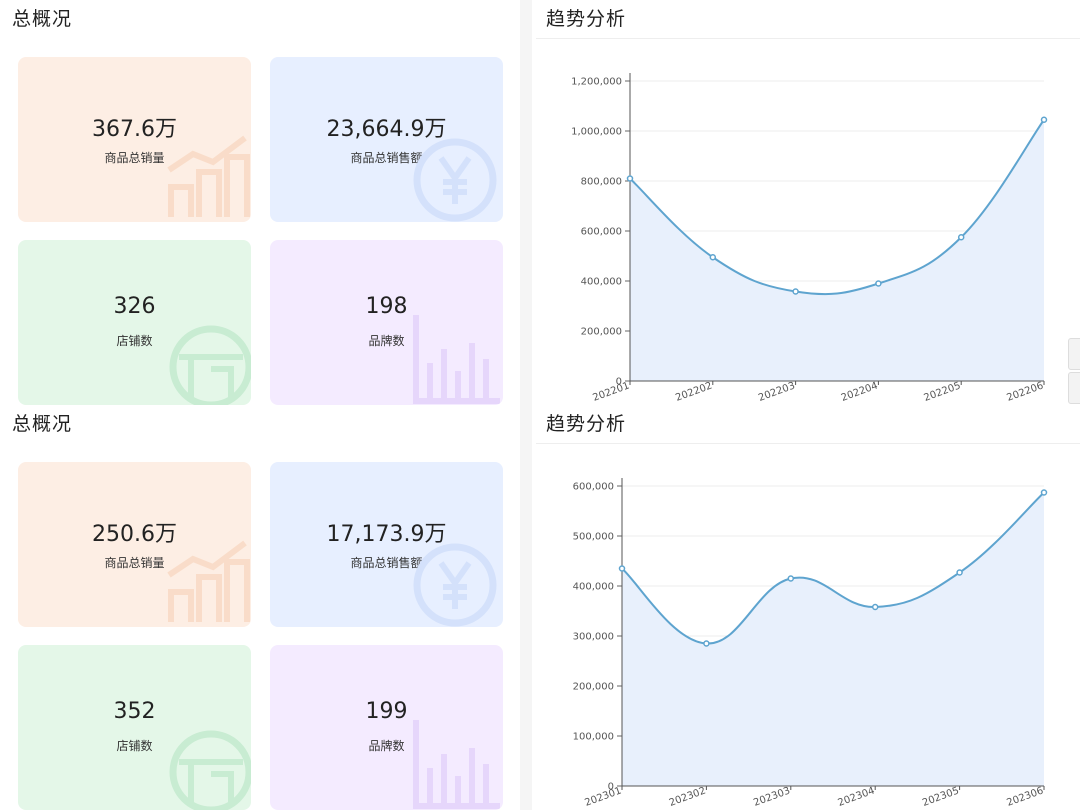 Image resolution: width=1080 pixels, height=810 pixels. Describe the element at coordinates (596, 82) in the screenshot. I see `y-tick-label: 1,200,000` at that location.